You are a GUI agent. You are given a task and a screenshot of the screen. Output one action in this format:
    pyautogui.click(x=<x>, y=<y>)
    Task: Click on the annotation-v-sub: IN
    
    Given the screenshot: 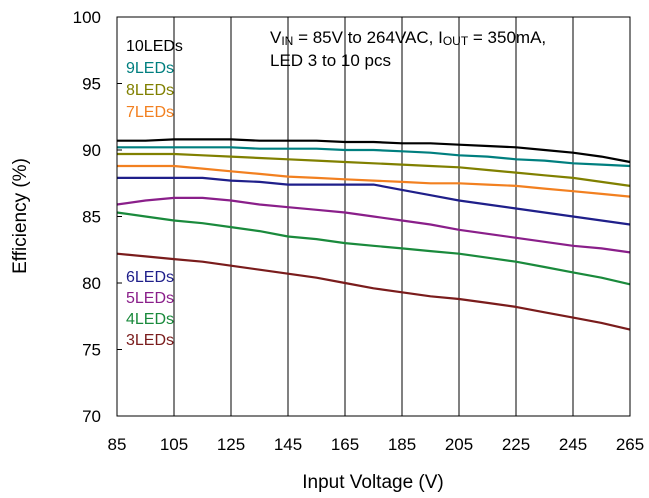 What is the action you would take?
    pyautogui.click(x=287, y=41)
    